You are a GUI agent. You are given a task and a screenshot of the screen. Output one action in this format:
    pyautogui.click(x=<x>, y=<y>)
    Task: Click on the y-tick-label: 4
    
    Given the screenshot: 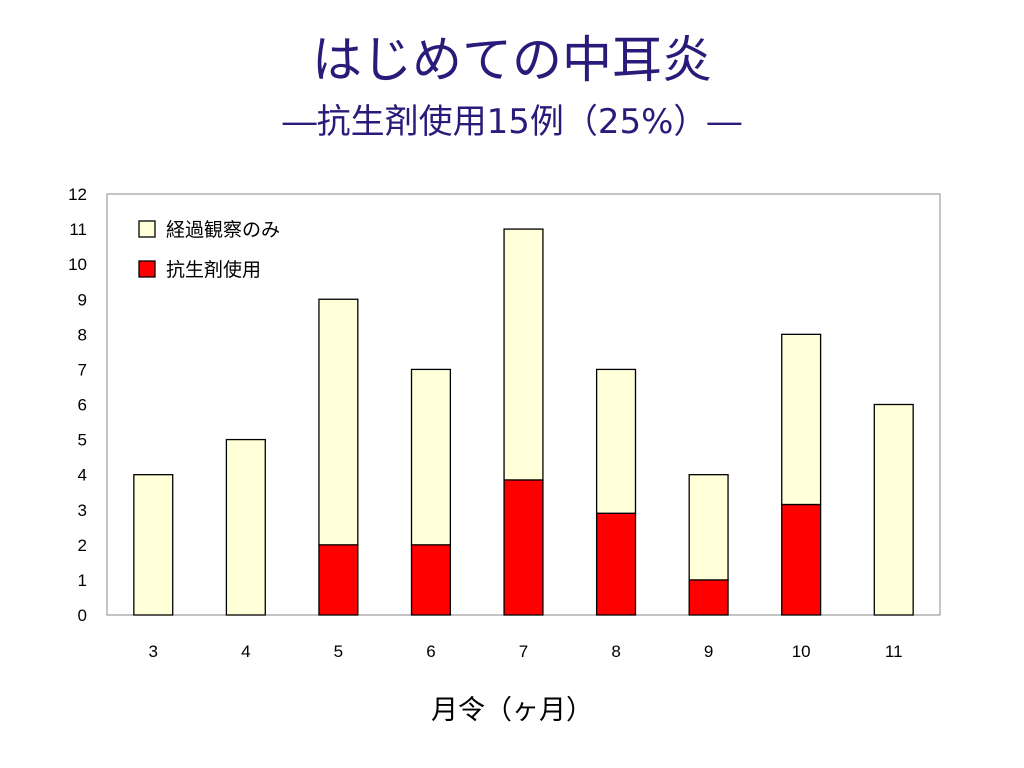 What is the action you would take?
    pyautogui.click(x=82, y=475)
    